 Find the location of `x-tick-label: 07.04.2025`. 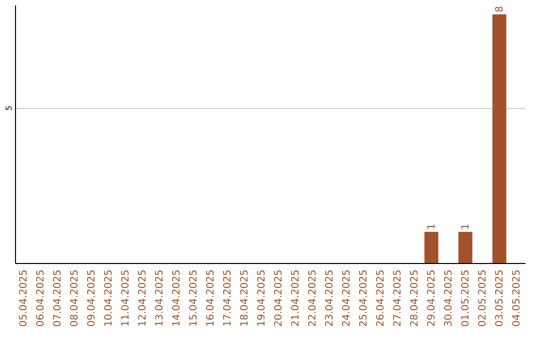

x-tick-label: 07.04.2025 is located at coordinates (58, 298).